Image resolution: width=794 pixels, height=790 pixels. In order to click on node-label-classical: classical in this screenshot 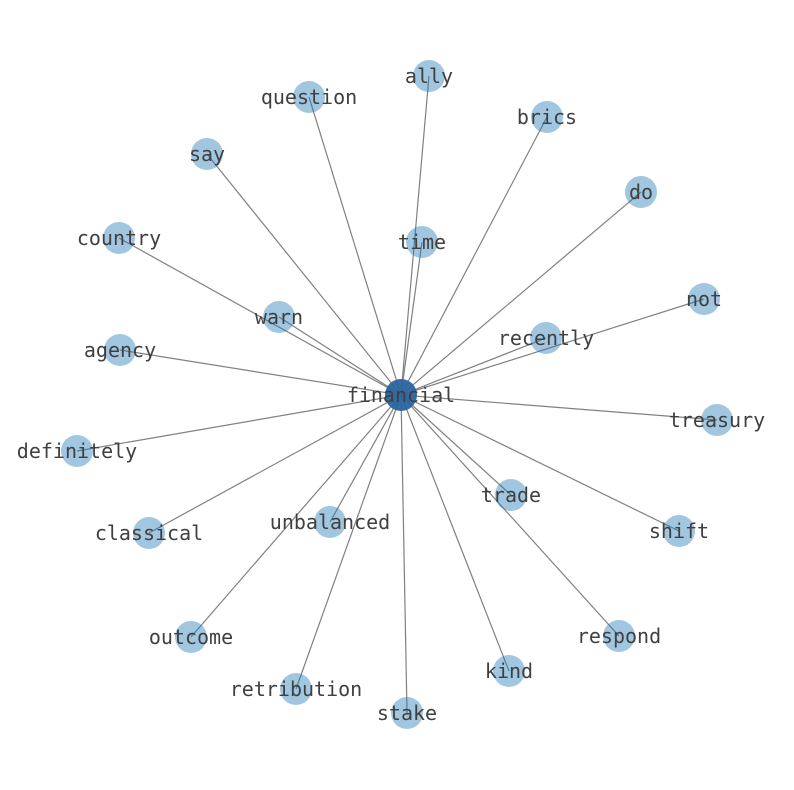, I will do `click(149, 533)`.